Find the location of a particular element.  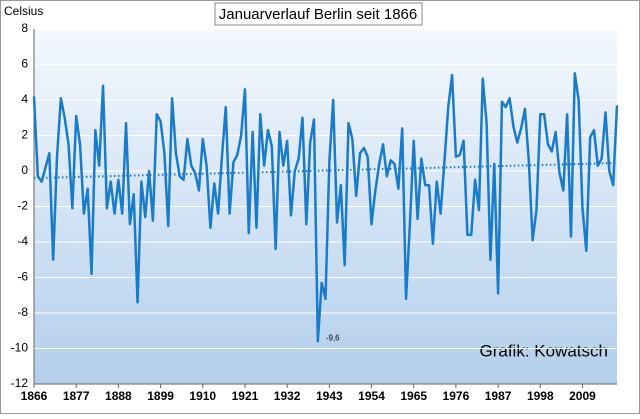

chart-title: Januarverlauf Berlin seit 1866 is located at coordinates (318, 14).